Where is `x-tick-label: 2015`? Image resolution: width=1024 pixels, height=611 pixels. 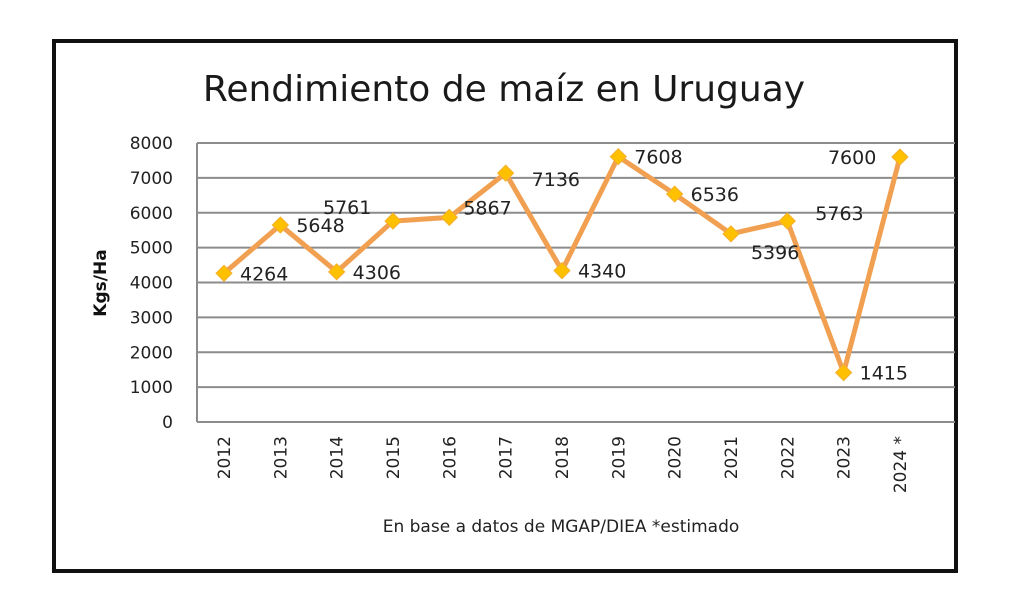
x-tick-label: 2015 is located at coordinates (394, 457).